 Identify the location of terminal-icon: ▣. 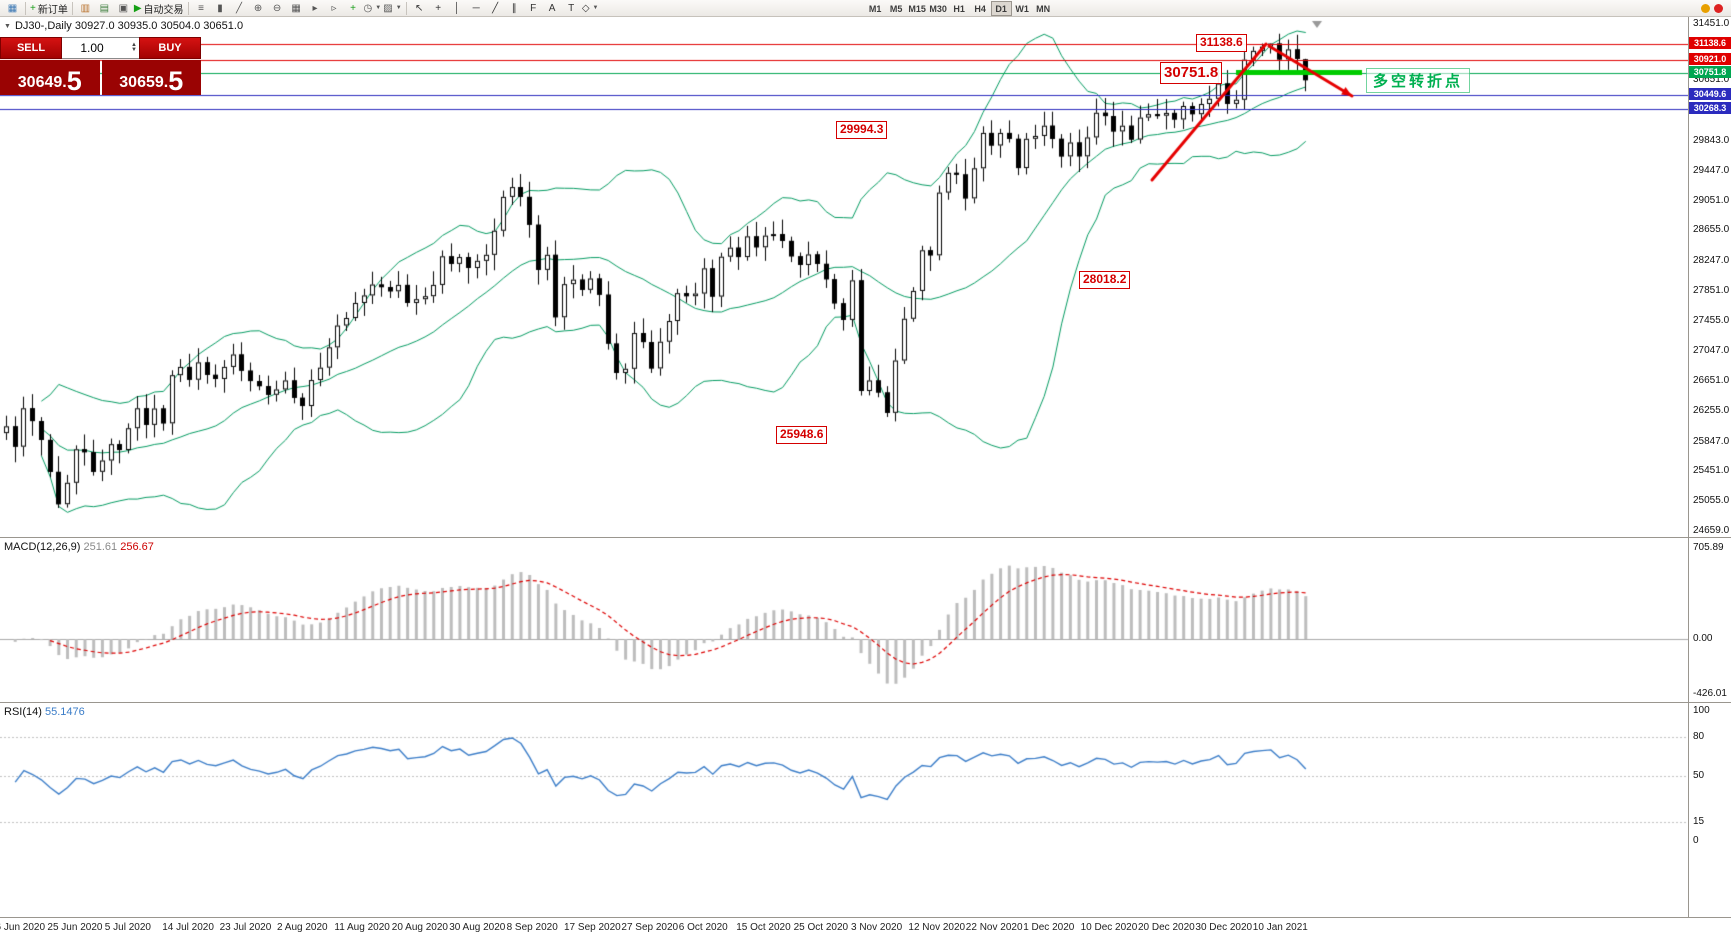
(123, 8).